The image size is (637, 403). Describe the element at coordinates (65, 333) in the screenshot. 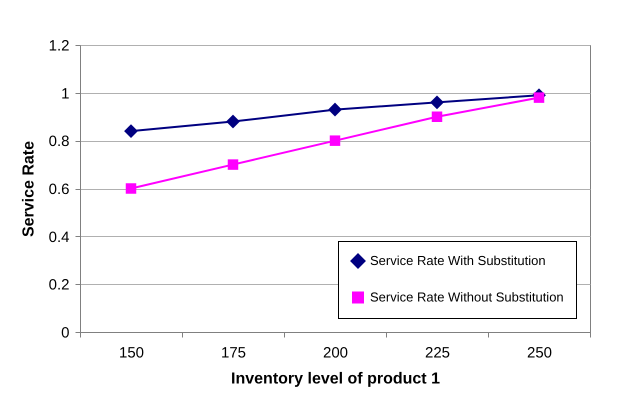

I see `y-tick-label: 0` at that location.